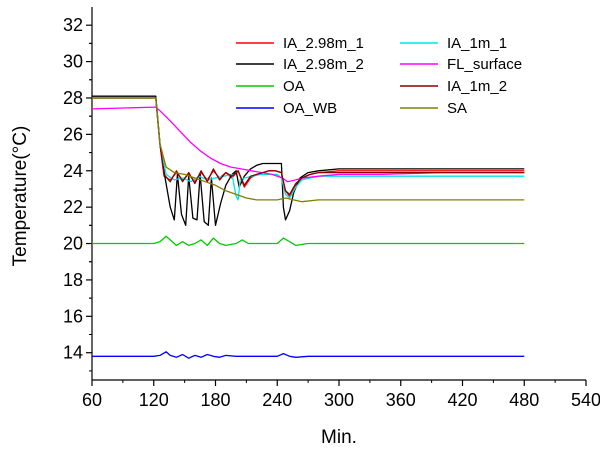  Describe the element at coordinates (310, 108) in the screenshot. I see `legend-label: OA_WB` at that location.